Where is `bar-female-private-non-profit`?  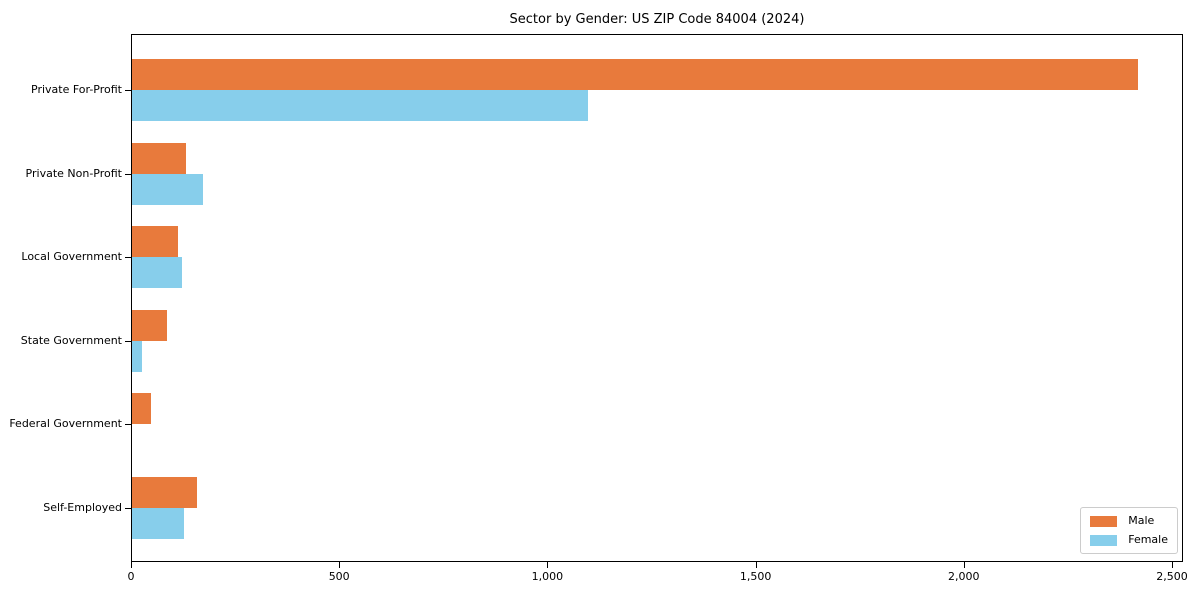
bar-female-private-non-profit is located at coordinates (167, 189).